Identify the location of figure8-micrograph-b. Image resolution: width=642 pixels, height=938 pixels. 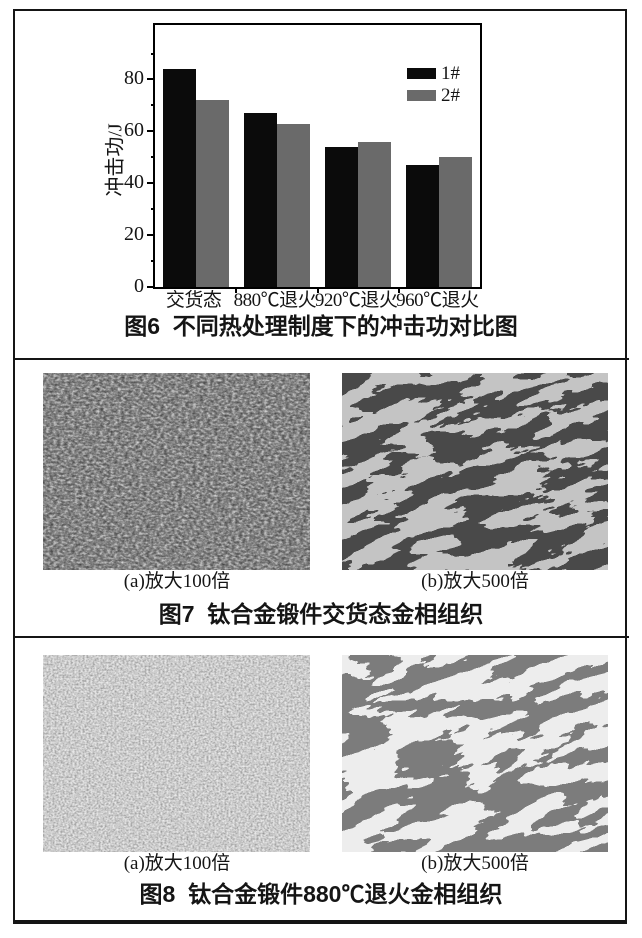
(475, 753).